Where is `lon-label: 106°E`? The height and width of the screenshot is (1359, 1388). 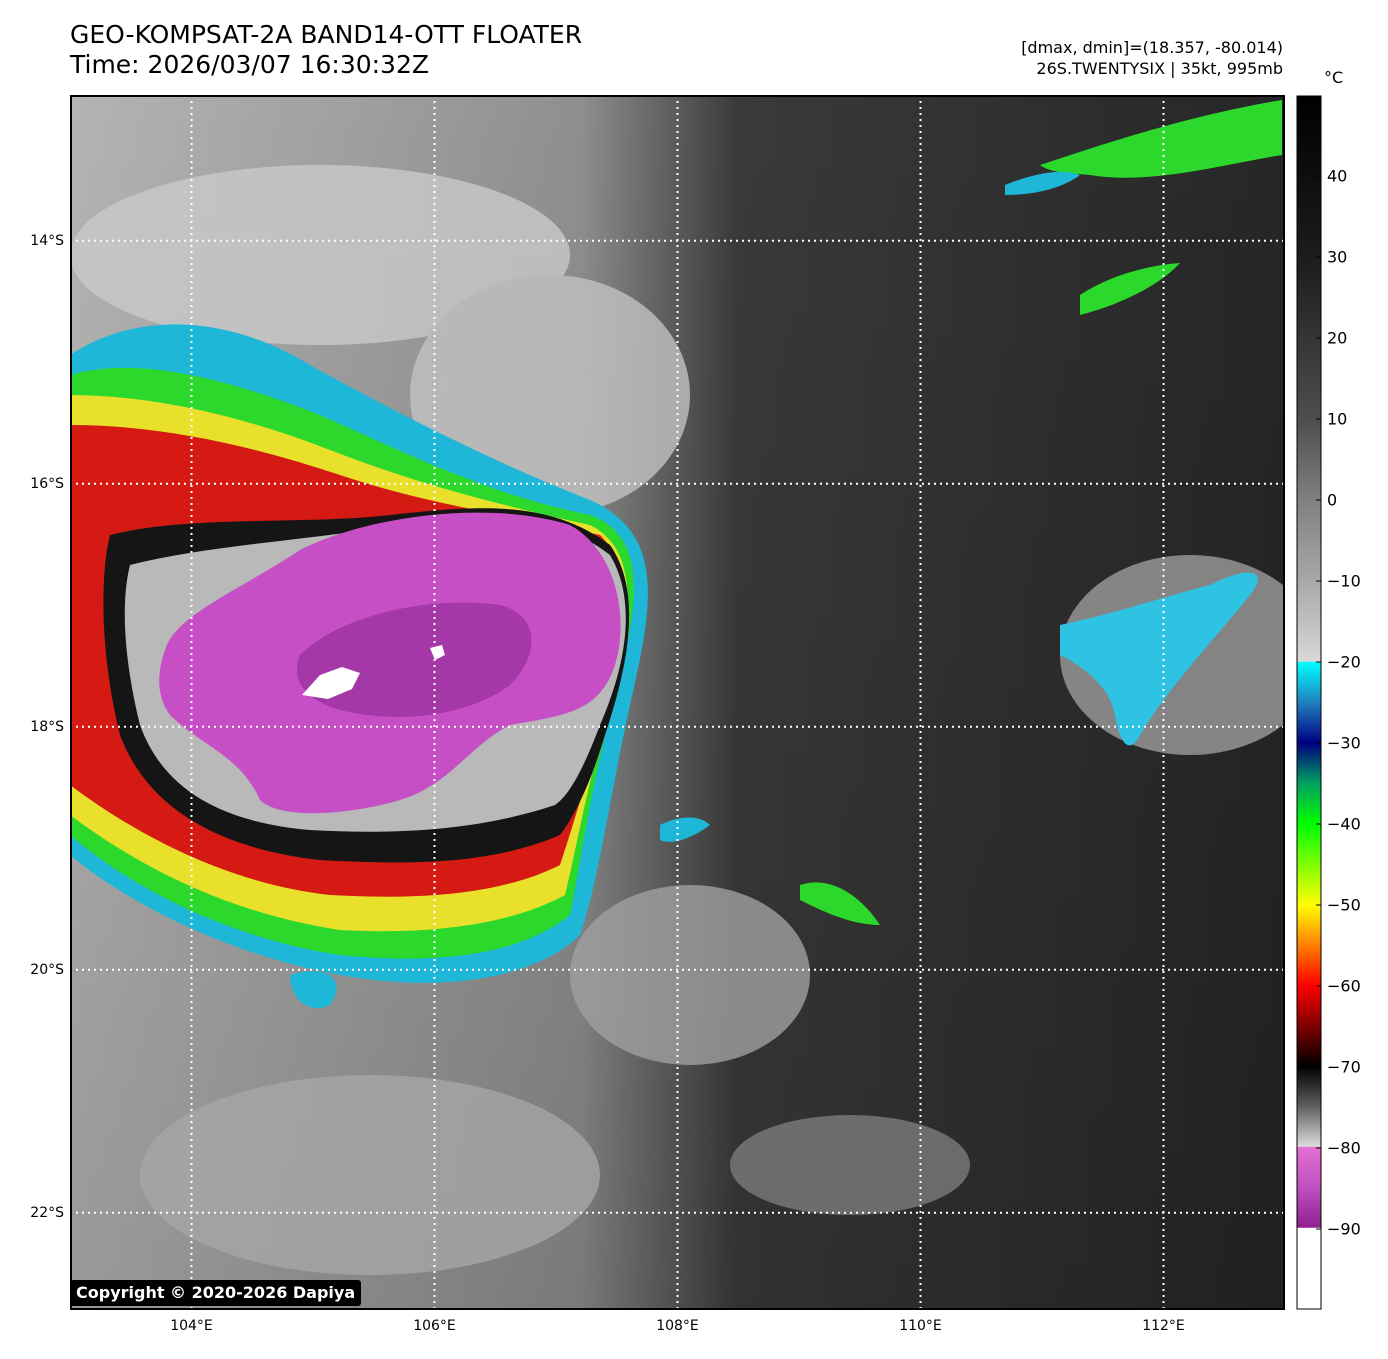 lon-label: 106°E is located at coordinates (434, 1326).